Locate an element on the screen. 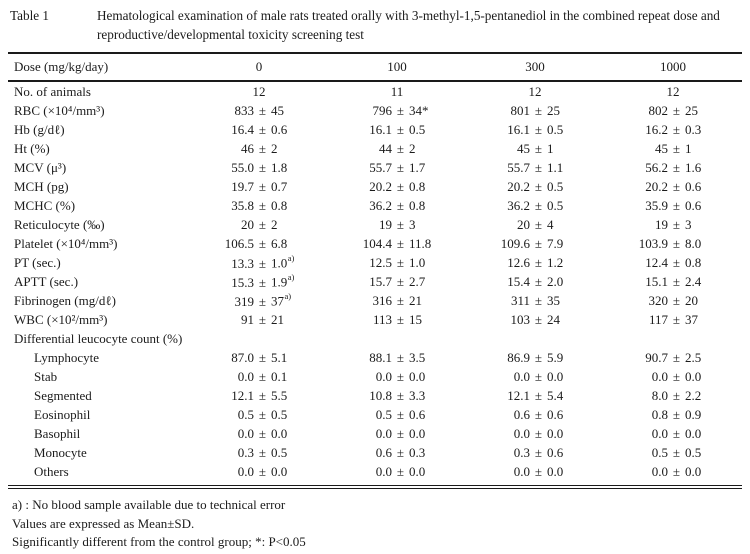 The image size is (750, 554). row-label: APTT (sec.) is located at coordinates (46, 281).